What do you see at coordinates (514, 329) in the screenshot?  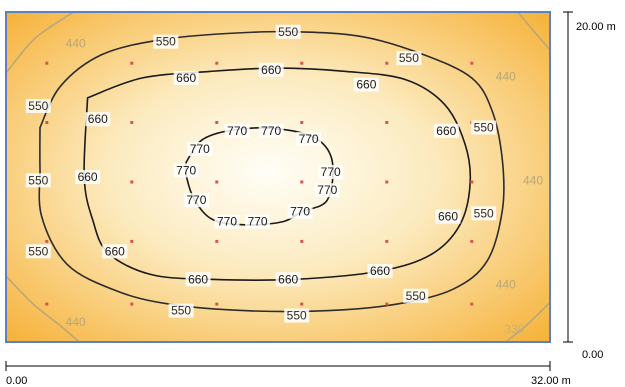 I see `isoline-label-330: 330` at bounding box center [514, 329].